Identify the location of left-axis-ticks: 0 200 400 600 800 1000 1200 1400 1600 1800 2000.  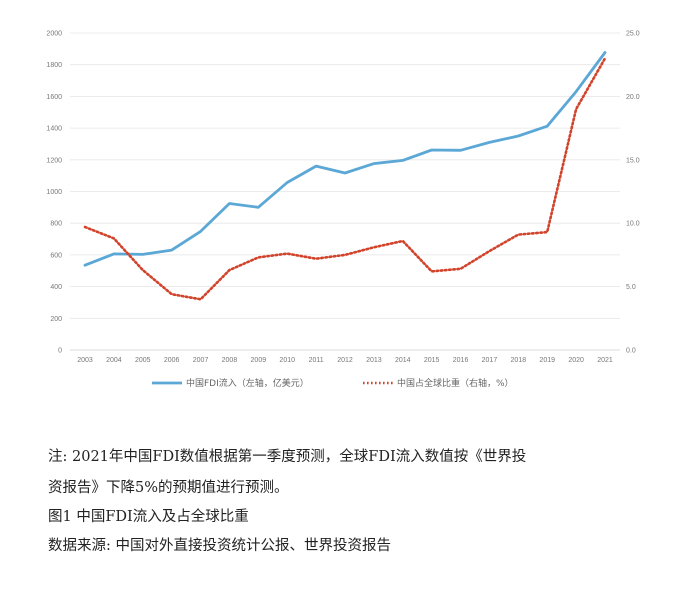
(54, 193).